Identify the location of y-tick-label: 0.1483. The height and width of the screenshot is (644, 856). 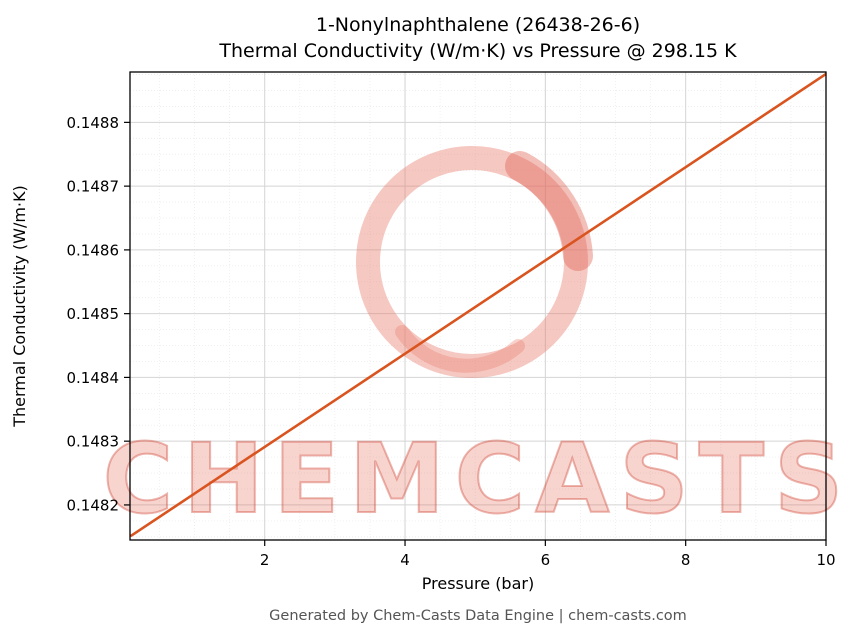
(93, 442).